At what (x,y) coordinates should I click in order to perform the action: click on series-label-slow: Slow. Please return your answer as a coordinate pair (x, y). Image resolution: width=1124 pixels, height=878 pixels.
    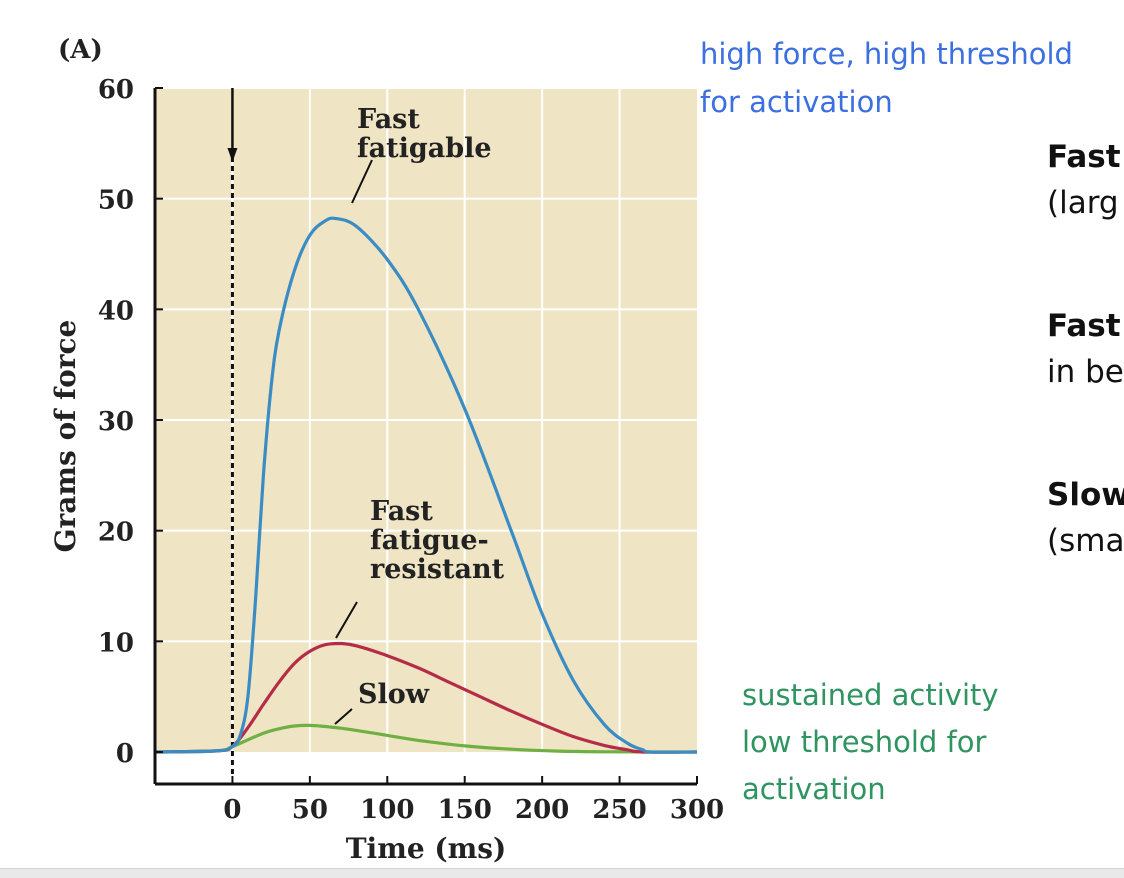
    Looking at the image, I should click on (394, 694).